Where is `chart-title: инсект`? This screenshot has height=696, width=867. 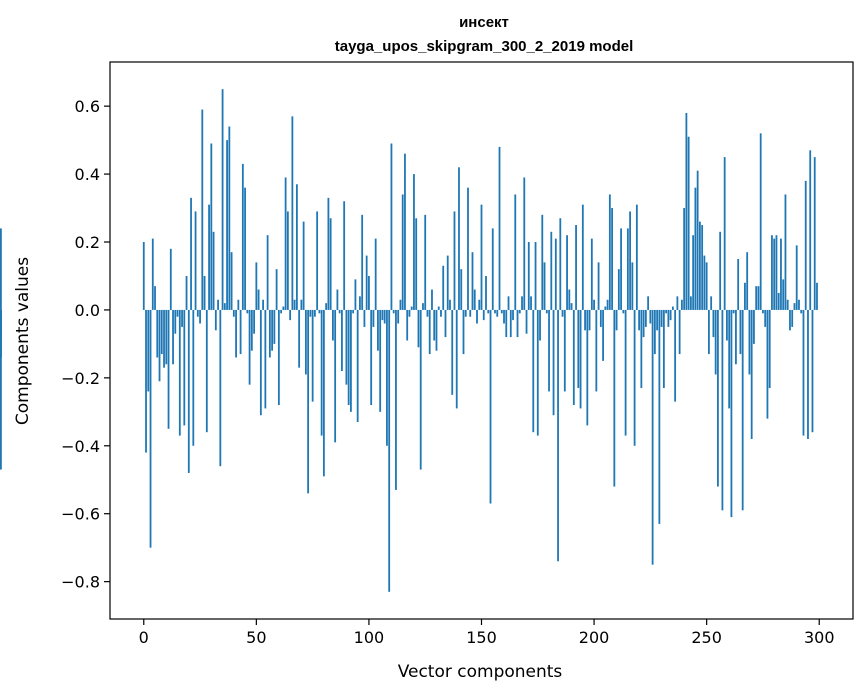 chart-title: инсект is located at coordinates (484, 22).